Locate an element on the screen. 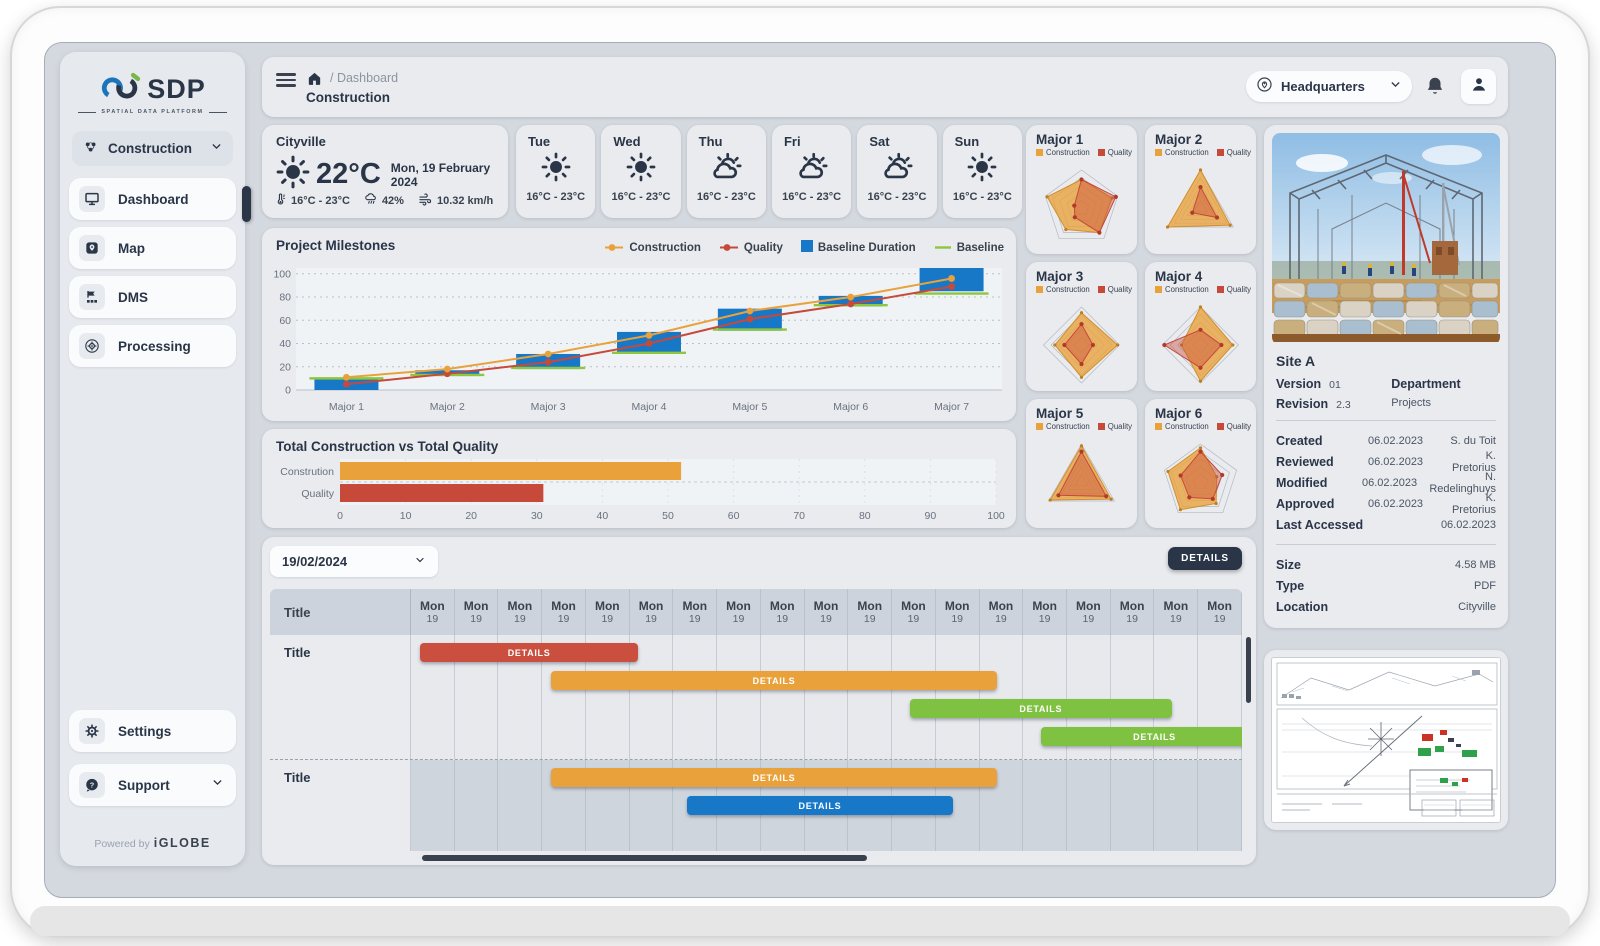 Image resolution: width=1600 pixels, height=946 pixels. history-row: Created 06.02.2023 S. du Toit is located at coordinates (1386, 440).